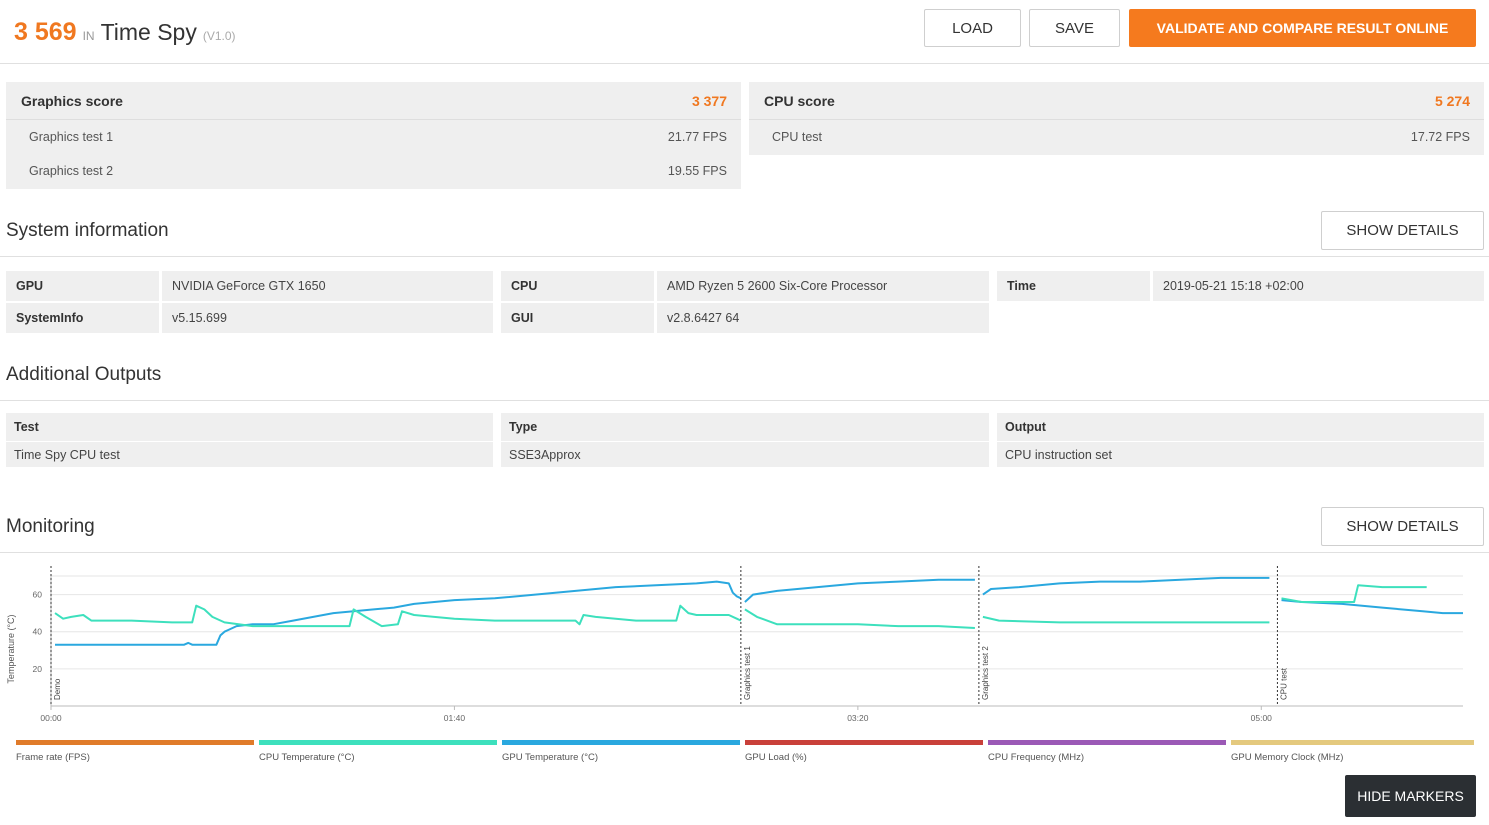 This screenshot has height=825, width=1489. Describe the element at coordinates (1116, 137) in the screenshot. I see `cpu-test-row: CPU test 17.72 FPS` at that location.